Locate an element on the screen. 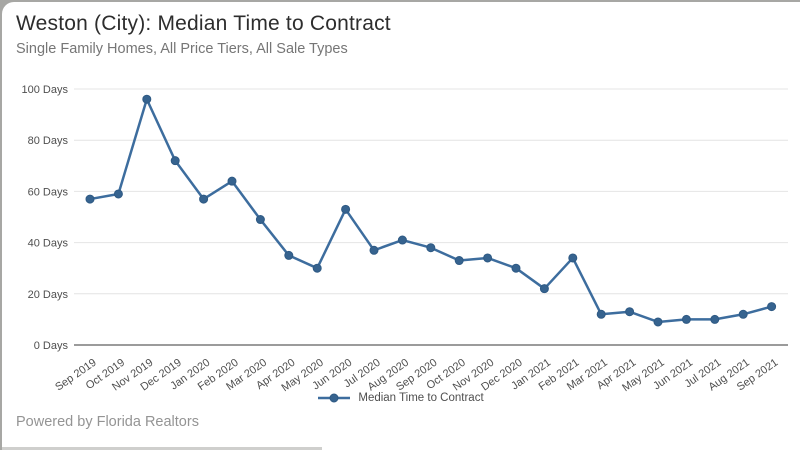  y-axis-tick-label: 60 Days is located at coordinates (48, 192).